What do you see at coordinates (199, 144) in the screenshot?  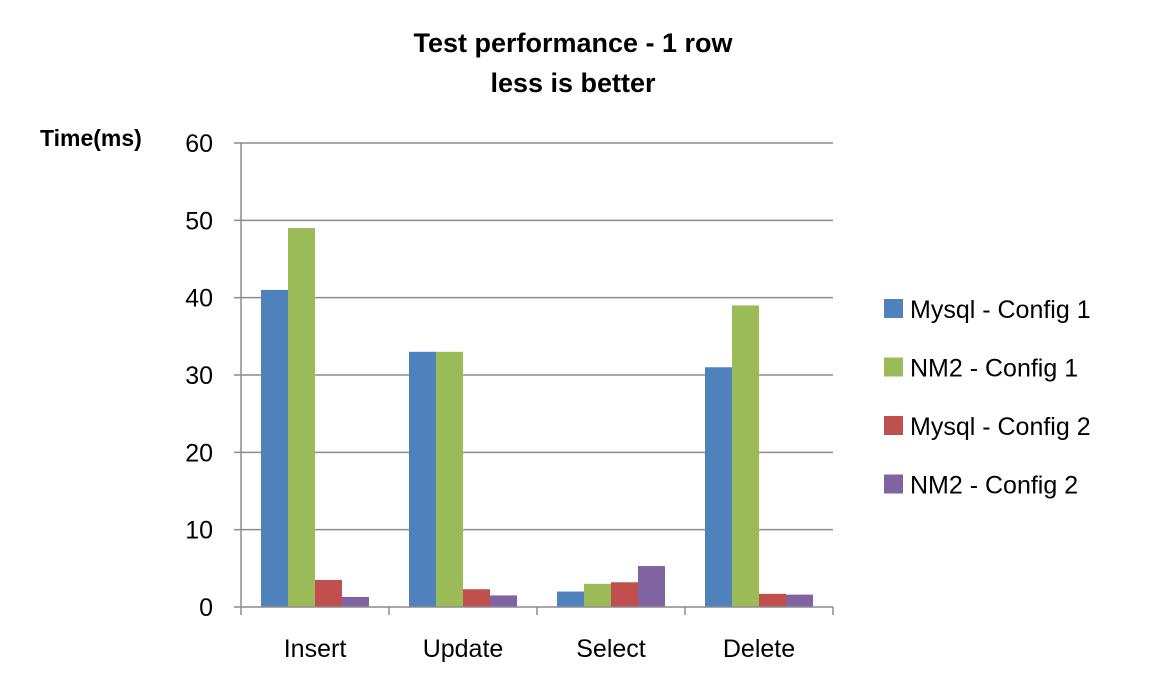 I see `y-tick-label: 60` at bounding box center [199, 144].